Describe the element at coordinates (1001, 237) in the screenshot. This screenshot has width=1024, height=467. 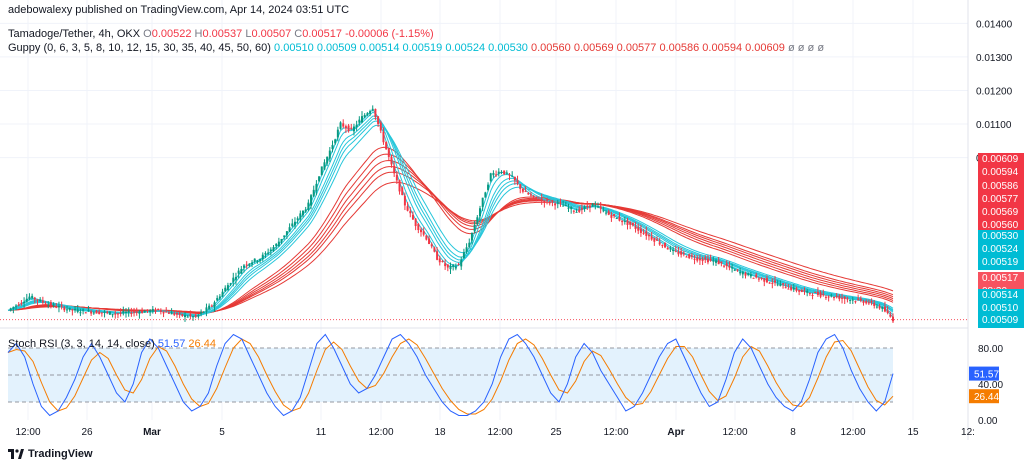
I see `price-label-6: 0.00530` at that location.